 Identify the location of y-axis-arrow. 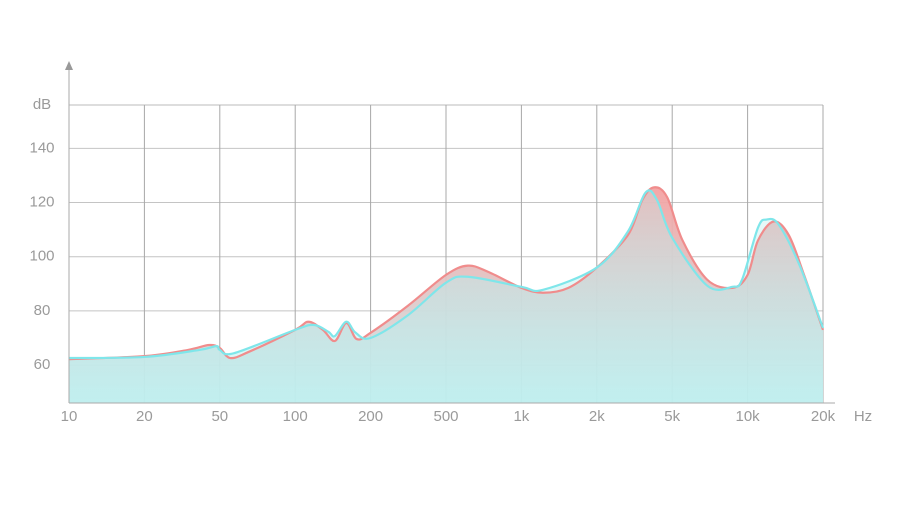
(69, 65).